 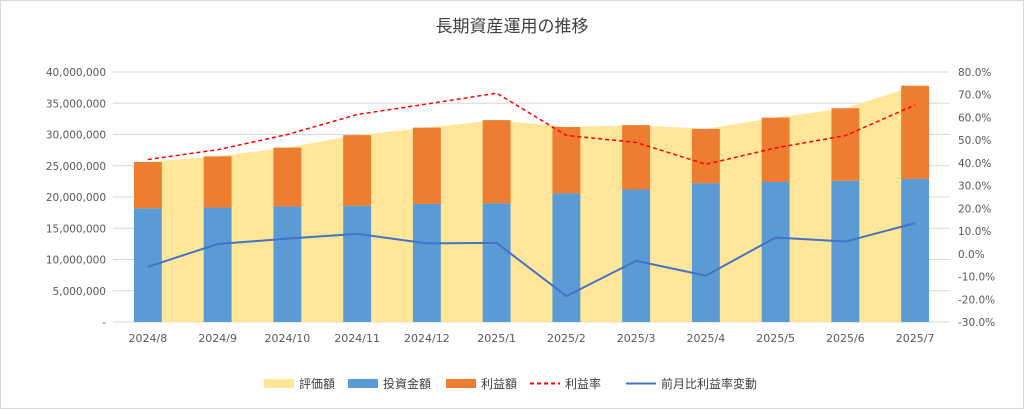 I want to click on line-series-profit-rate, so click(x=531, y=129).